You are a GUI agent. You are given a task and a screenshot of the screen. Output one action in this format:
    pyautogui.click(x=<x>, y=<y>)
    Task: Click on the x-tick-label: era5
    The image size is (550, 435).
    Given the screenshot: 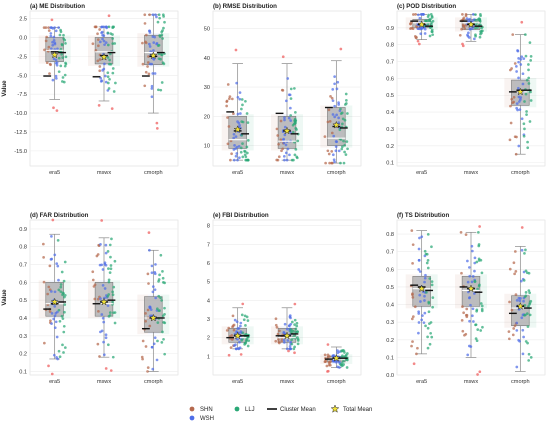 What is the action you would take?
    pyautogui.click(x=237, y=173)
    